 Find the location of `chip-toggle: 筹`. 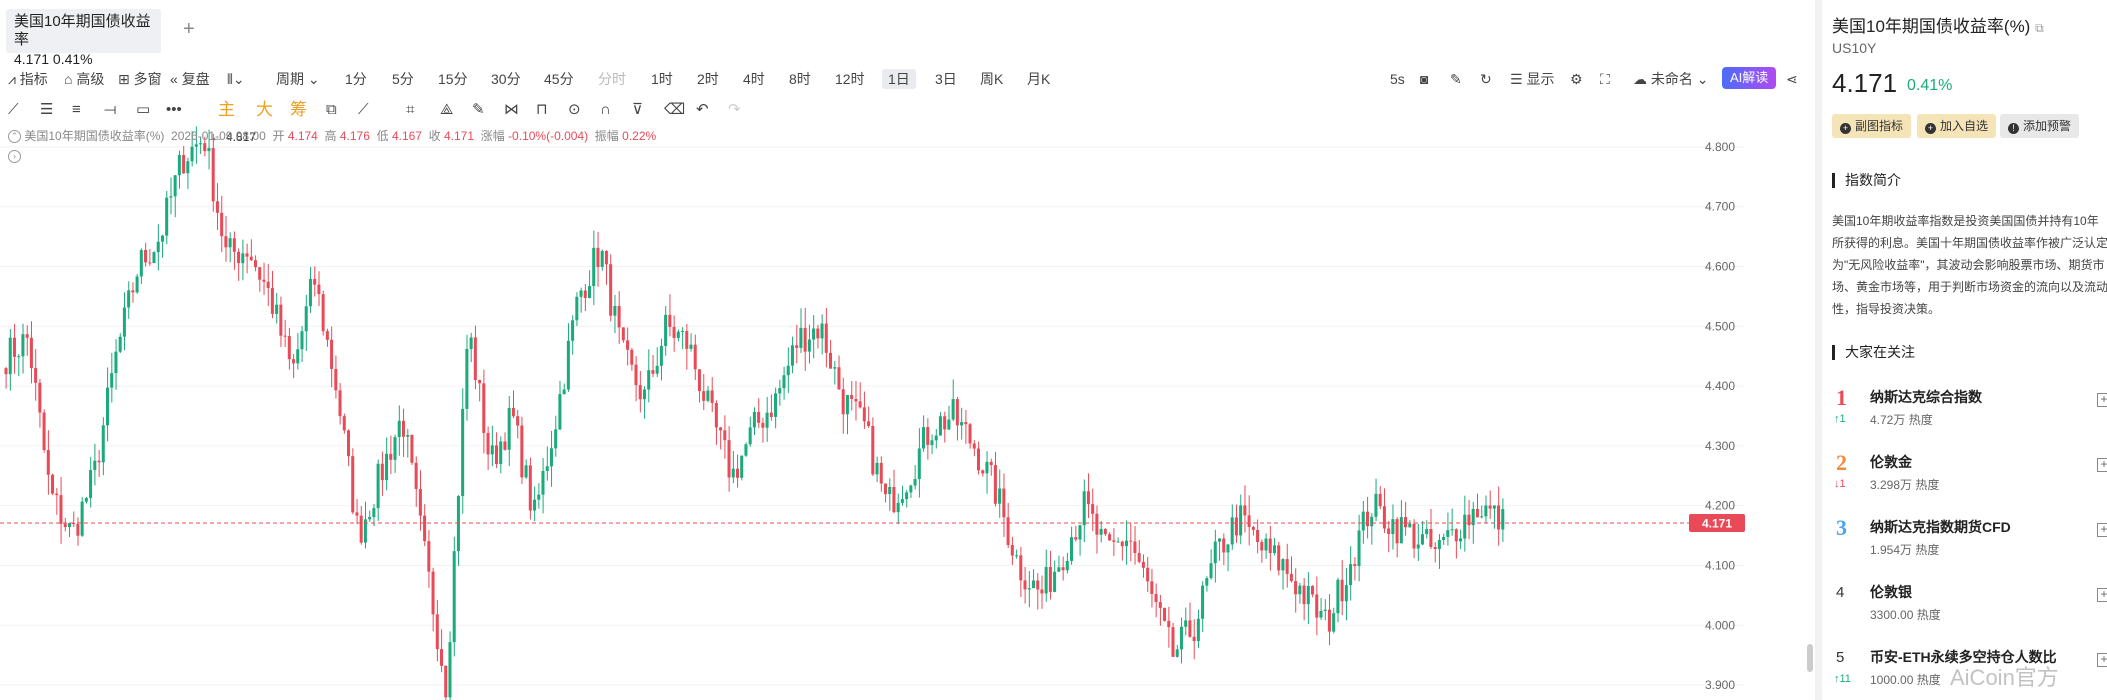

chip-toggle: 筹 is located at coordinates (298, 109).